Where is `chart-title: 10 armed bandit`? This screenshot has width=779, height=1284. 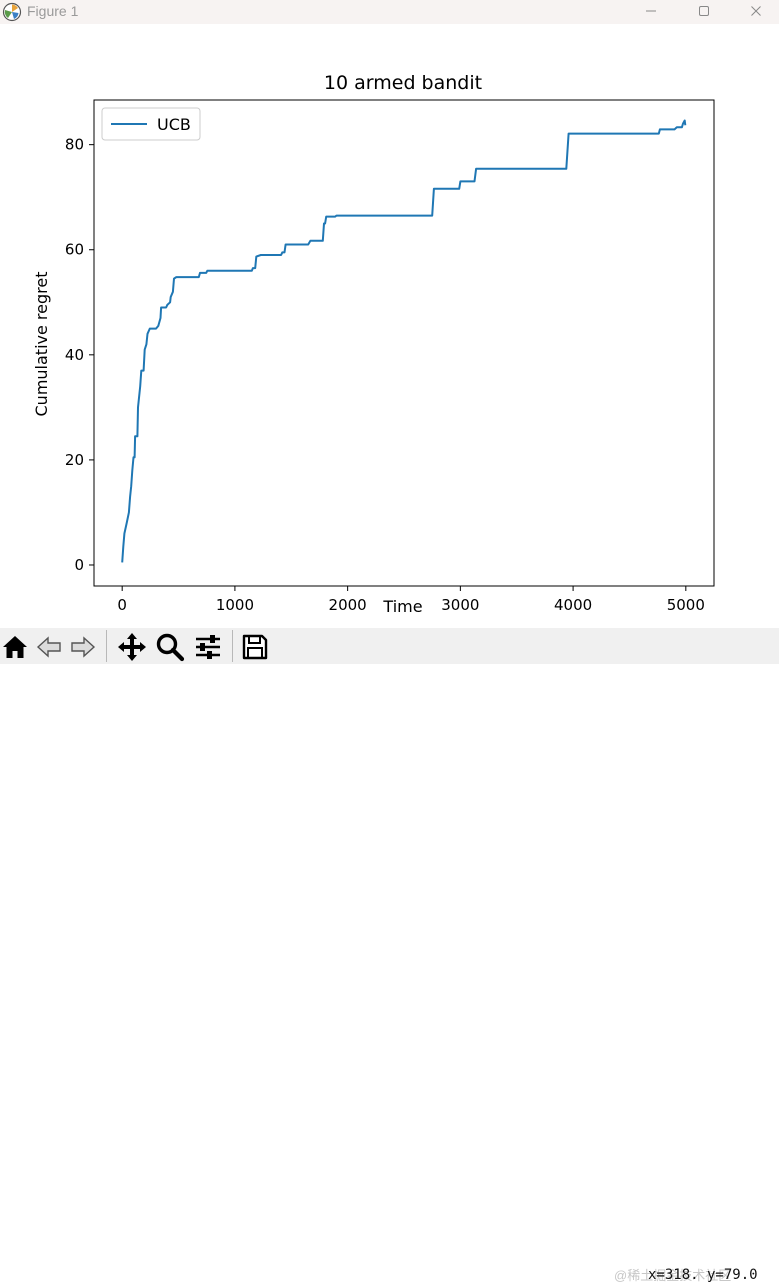
chart-title: 10 armed bandit is located at coordinates (403, 83).